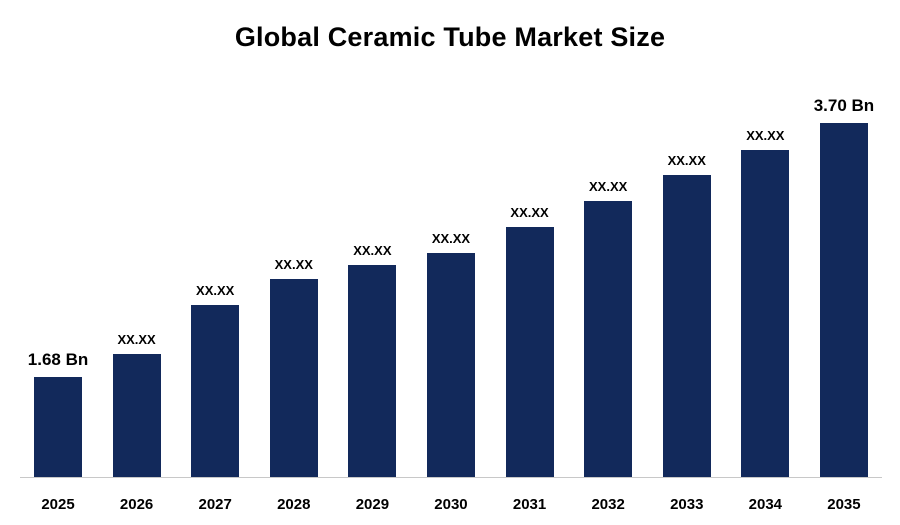  What do you see at coordinates (765, 504) in the screenshot?
I see `x-axis-label: 2034` at bounding box center [765, 504].